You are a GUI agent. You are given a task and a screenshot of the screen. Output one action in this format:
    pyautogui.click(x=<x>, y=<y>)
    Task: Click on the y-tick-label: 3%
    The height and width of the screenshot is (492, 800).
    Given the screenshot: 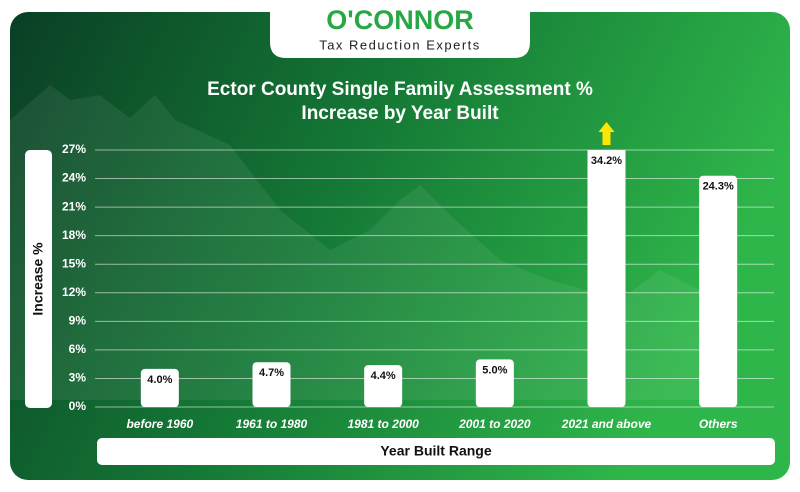 What is the action you would take?
    pyautogui.click(x=78, y=378)
    